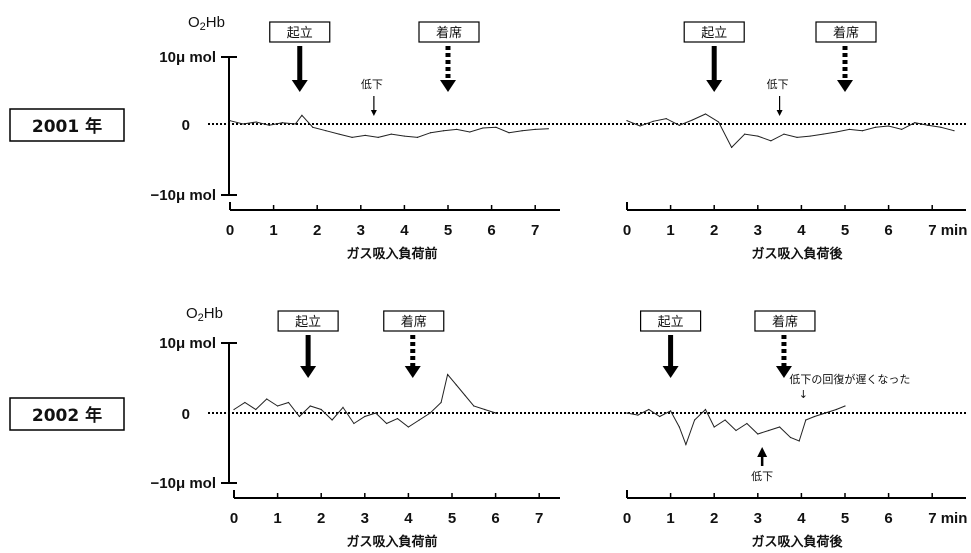 Image resolution: width=971 pixels, height=553 pixels. Describe the element at coordinates (762, 452) in the screenshot. I see `decrease-arrow-head` at that location.